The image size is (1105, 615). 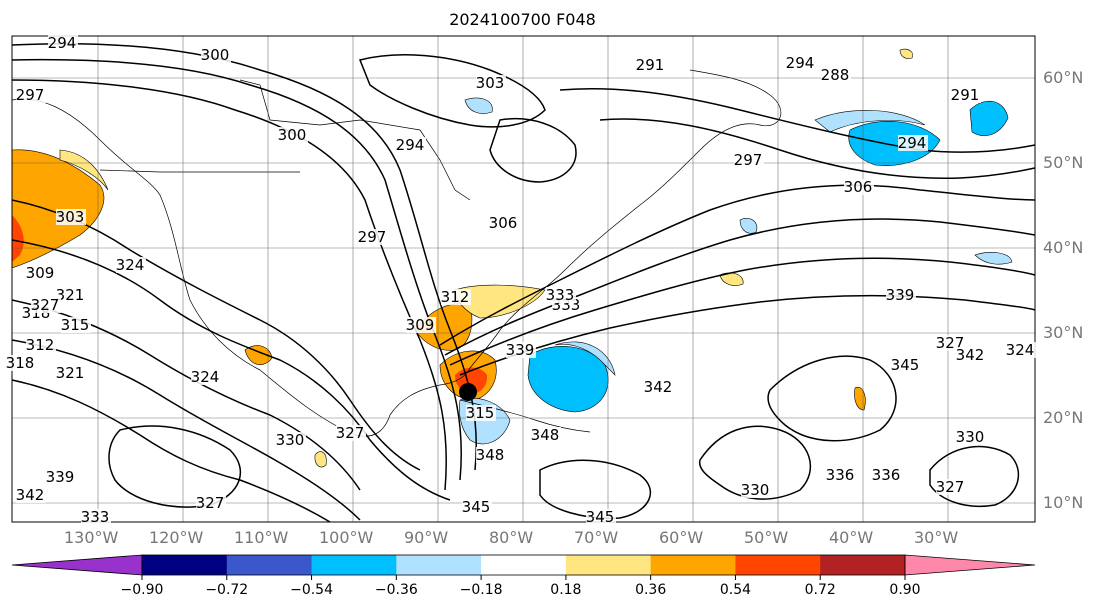 What do you see at coordinates (227, 590) in the screenshot?
I see `colorbar-tick-label: −0.72` at bounding box center [227, 590].